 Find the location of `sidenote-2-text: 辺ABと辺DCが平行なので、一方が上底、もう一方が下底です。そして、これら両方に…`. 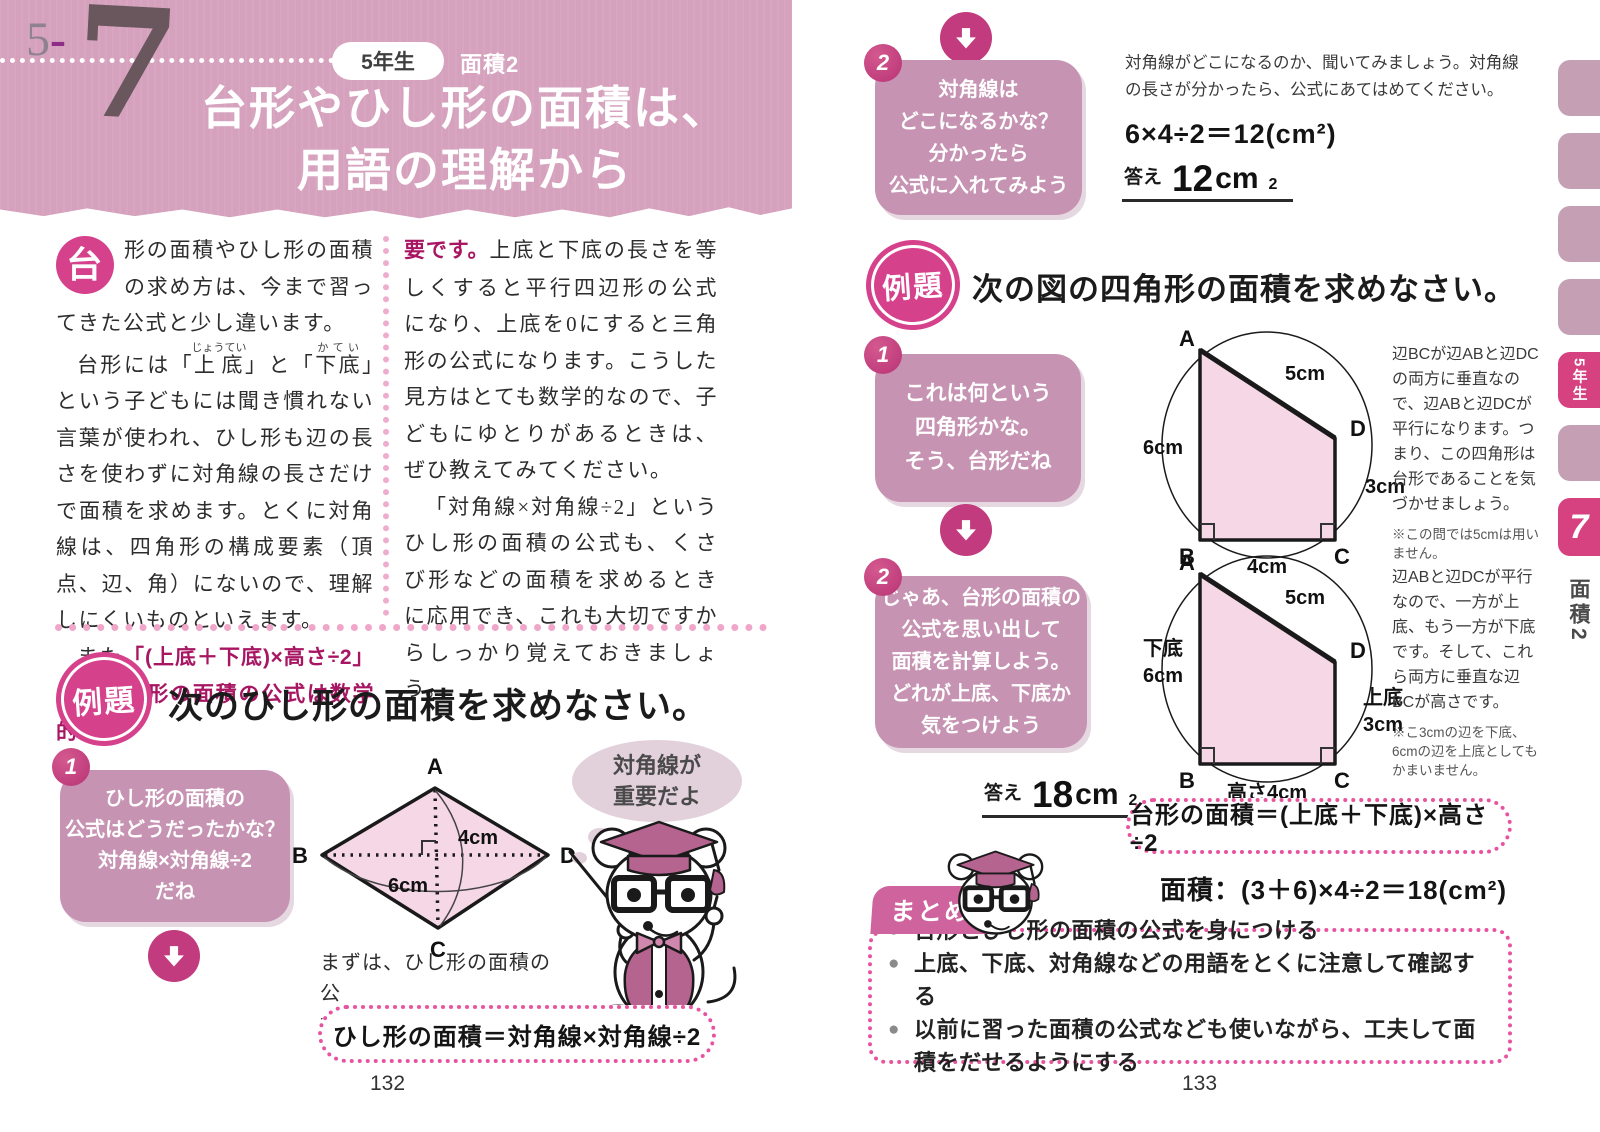

sidenote-2-text: 辺ABと辺DCが平行なので、一方が上底、もう一方が下底です。そして、これら両方に… is located at coordinates (1464, 640).